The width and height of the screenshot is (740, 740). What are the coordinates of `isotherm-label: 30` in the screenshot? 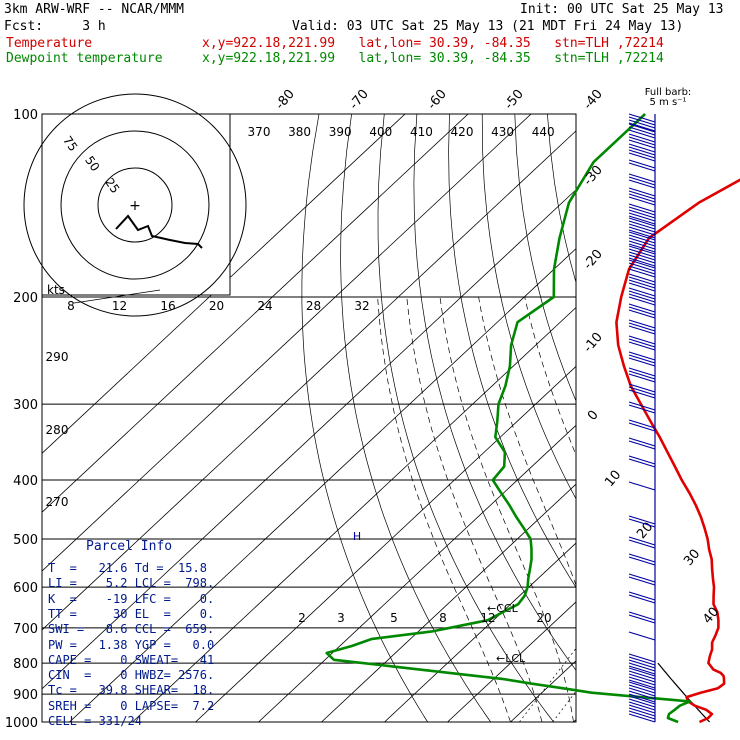 It's located at (692, 558).